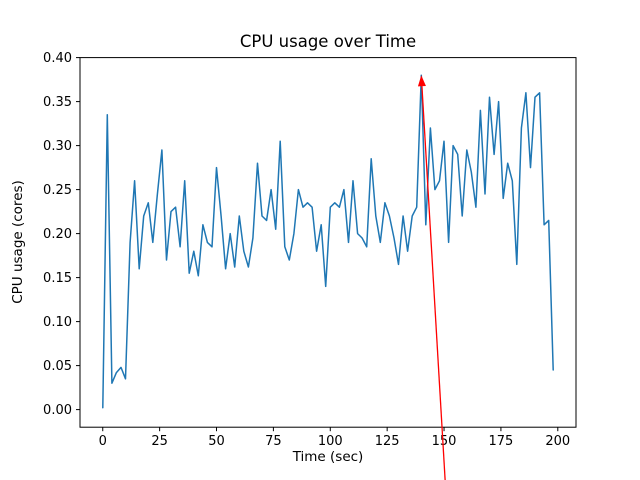 The height and width of the screenshot is (480, 640). What do you see at coordinates (57, 102) in the screenshot?
I see `y-tick-label: 0.35` at bounding box center [57, 102].